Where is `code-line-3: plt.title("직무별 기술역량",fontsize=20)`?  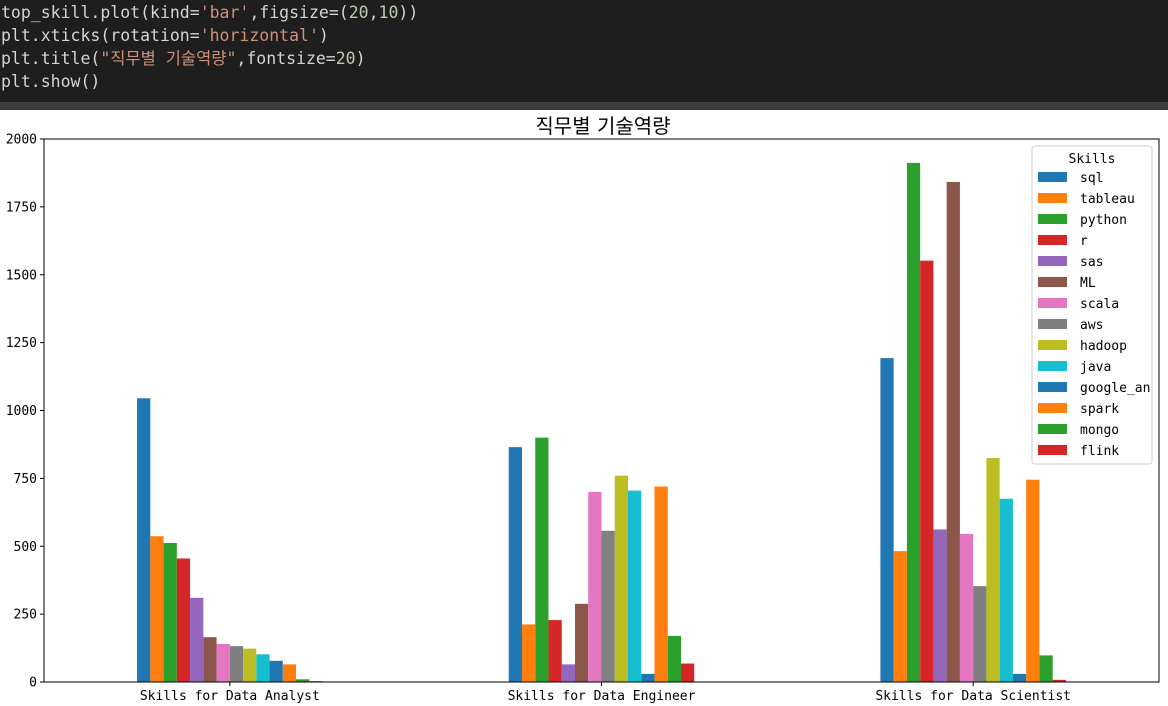
code-line-3: plt.title("직무별 기술역량",fontsize=20) is located at coordinates (183, 58).